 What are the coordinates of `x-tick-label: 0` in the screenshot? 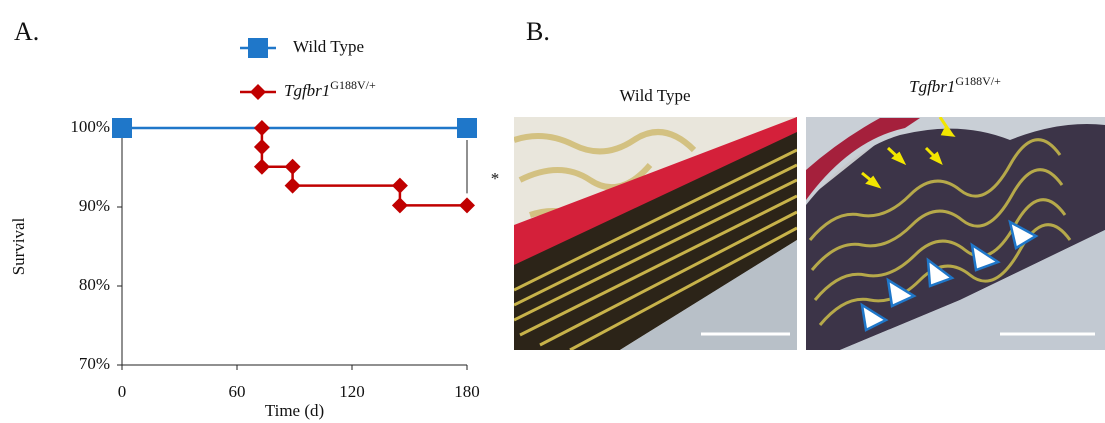 It's located at (122, 391).